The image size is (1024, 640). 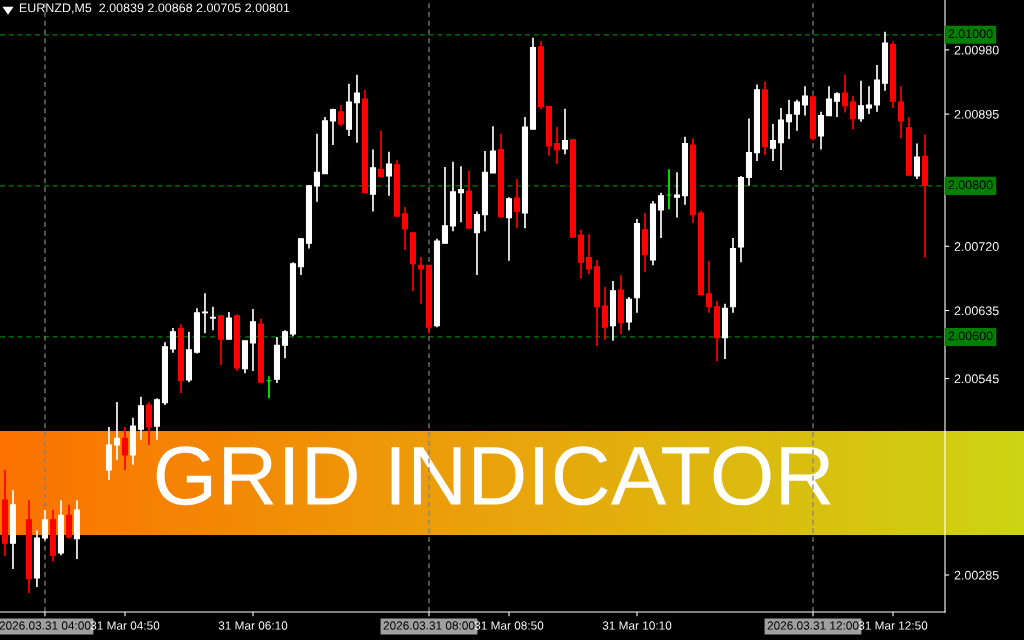 I want to click on y-tick-label: 2.00980, so click(x=976, y=50).